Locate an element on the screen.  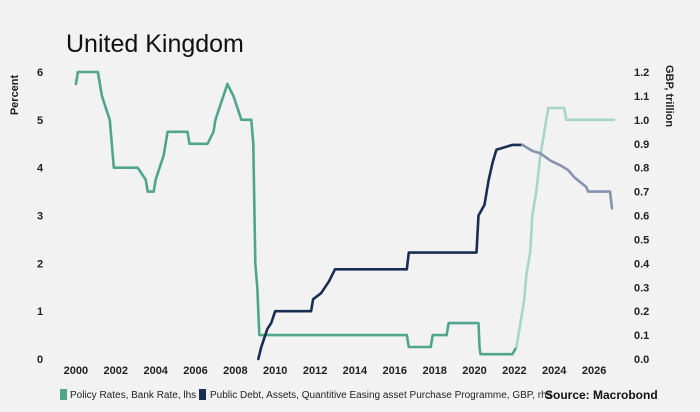
x-tick-2018: 2018 is located at coordinates (434, 371).